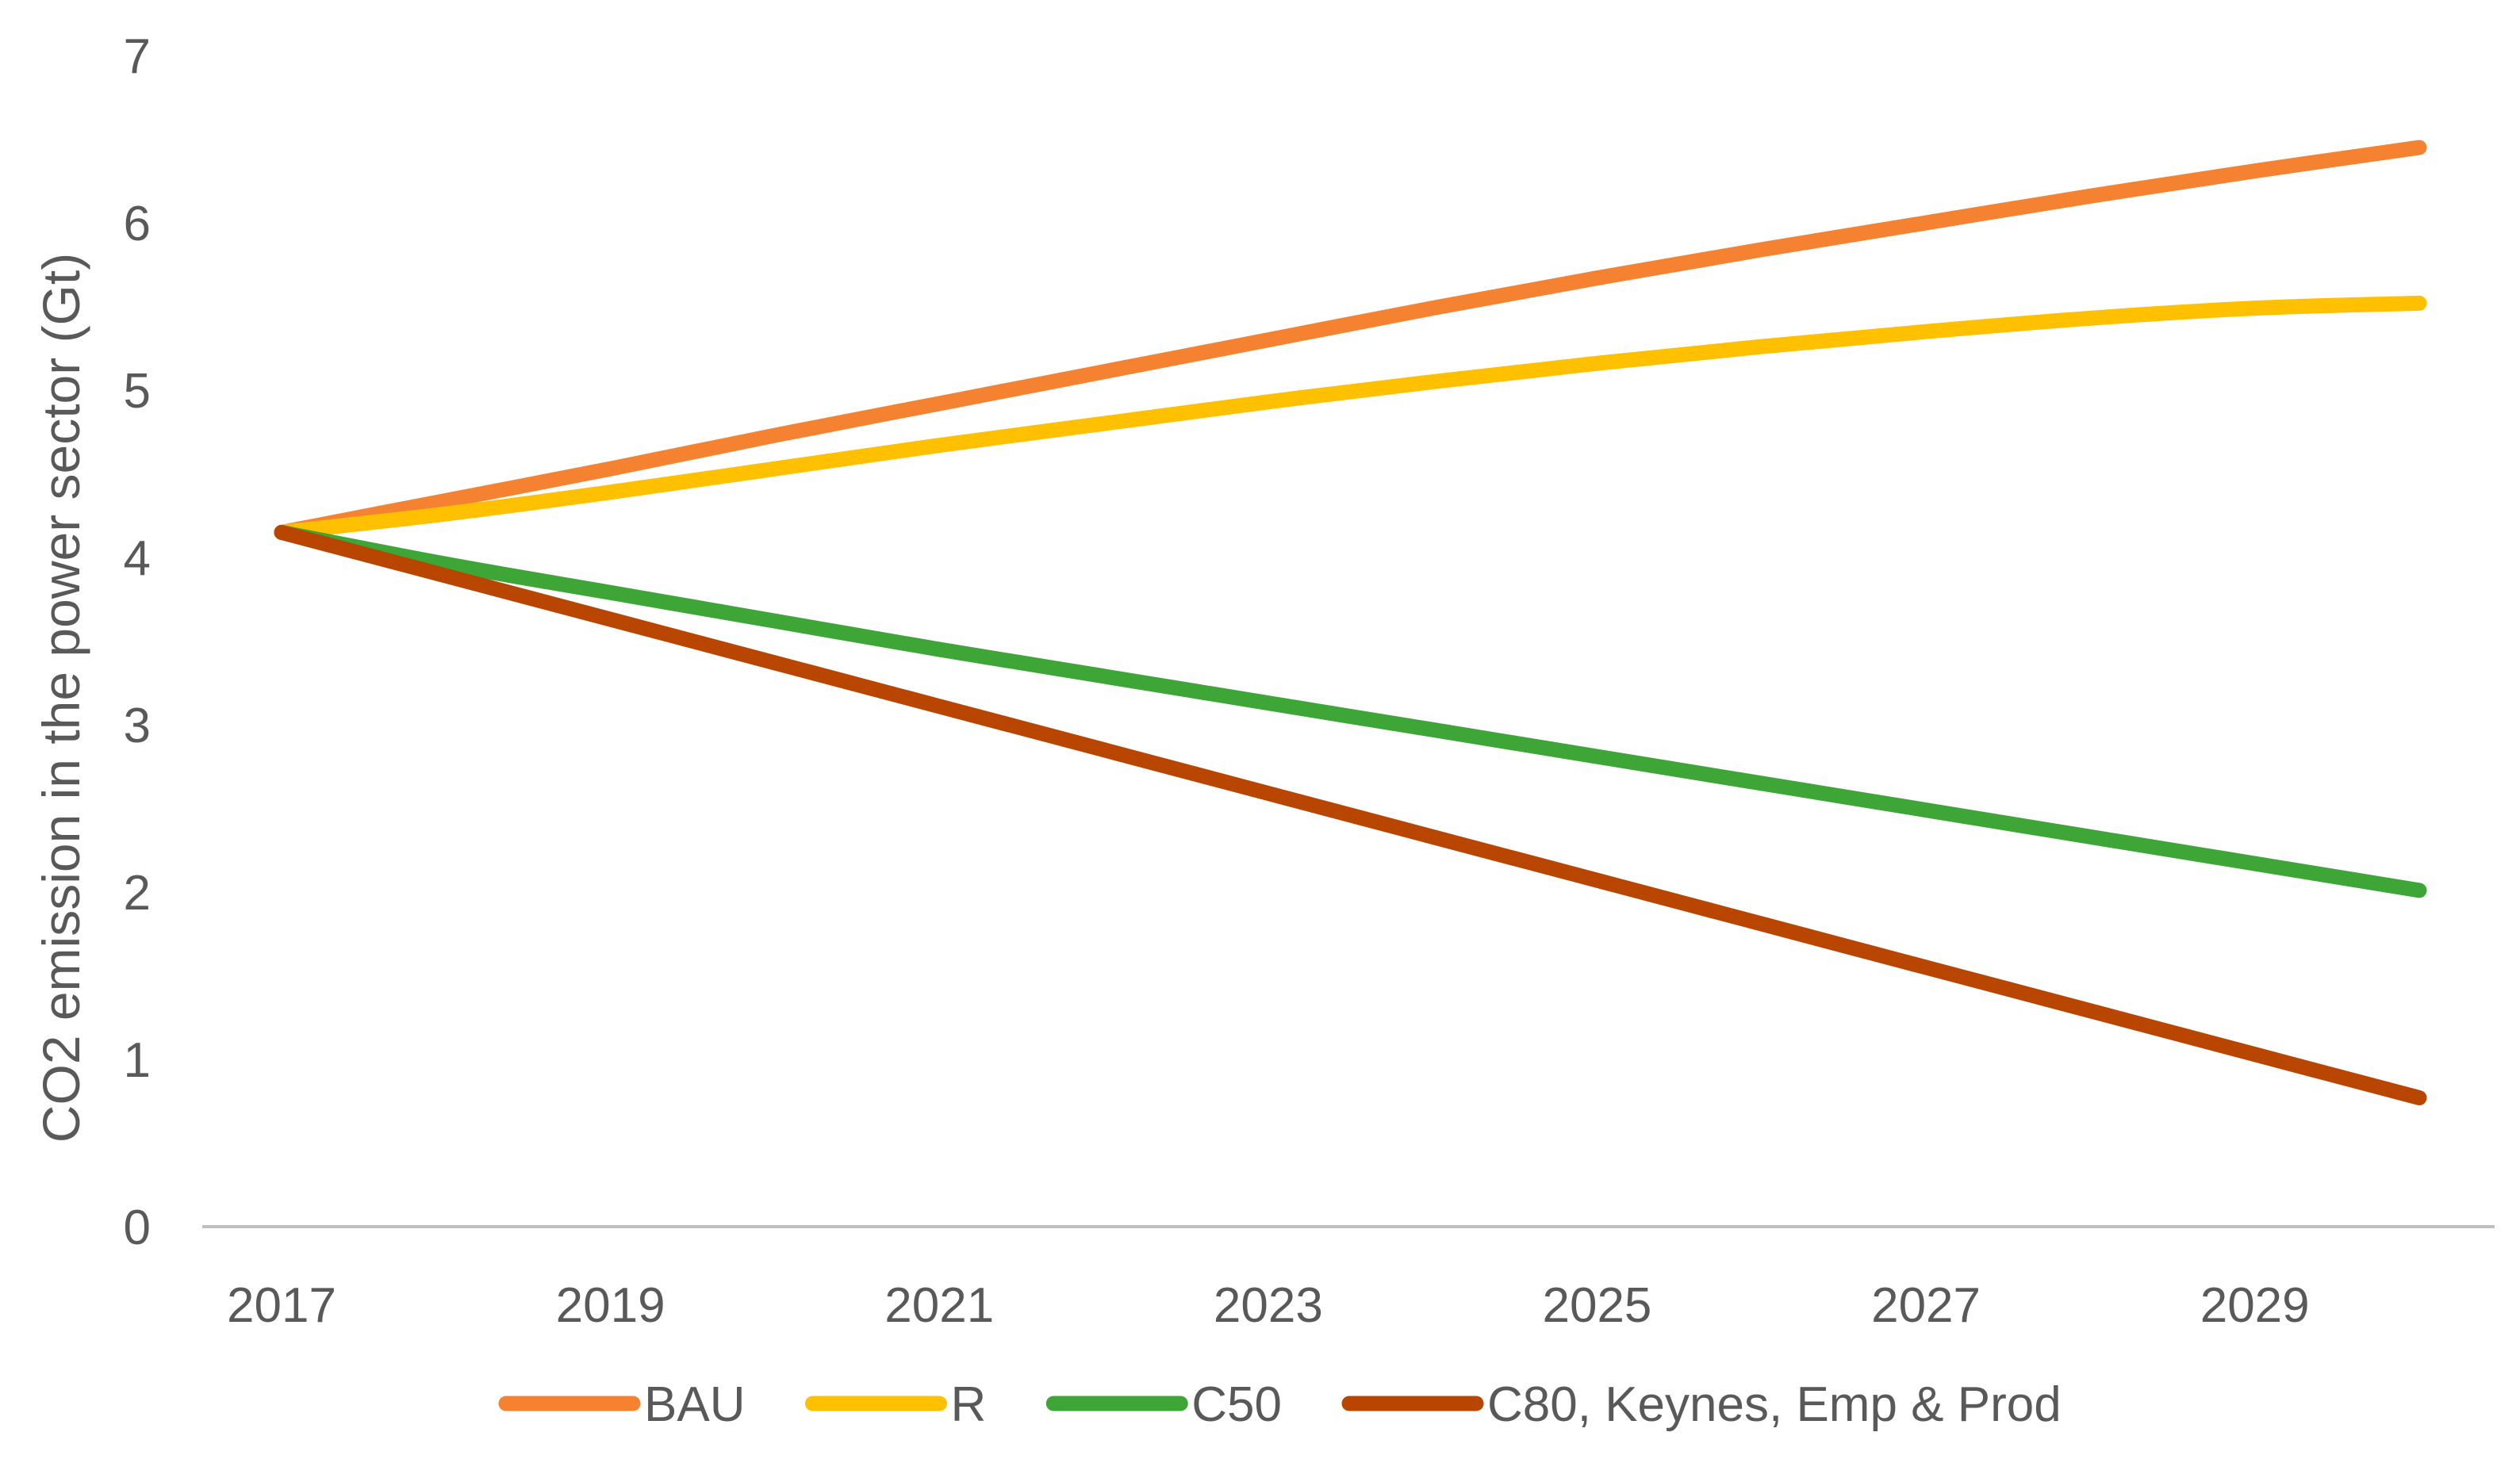 This screenshot has height=1459, width=2520. Describe the element at coordinates (137, 642) in the screenshot. I see `y-tick-labels: 0 1 2 3 4 5 6 7` at that location.